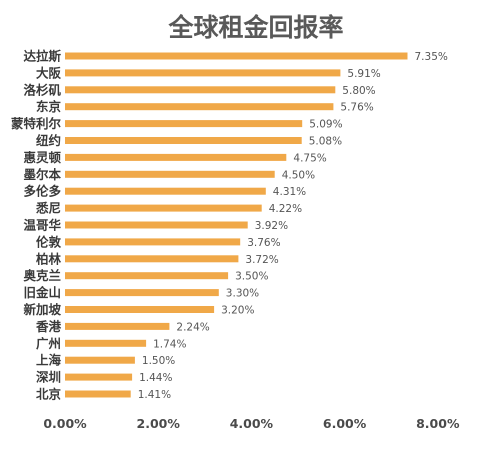 Image resolution: width=499 pixels, height=449 pixels. Describe the element at coordinates (261, 260) in the screenshot. I see `value-label: 3.72%` at that location.